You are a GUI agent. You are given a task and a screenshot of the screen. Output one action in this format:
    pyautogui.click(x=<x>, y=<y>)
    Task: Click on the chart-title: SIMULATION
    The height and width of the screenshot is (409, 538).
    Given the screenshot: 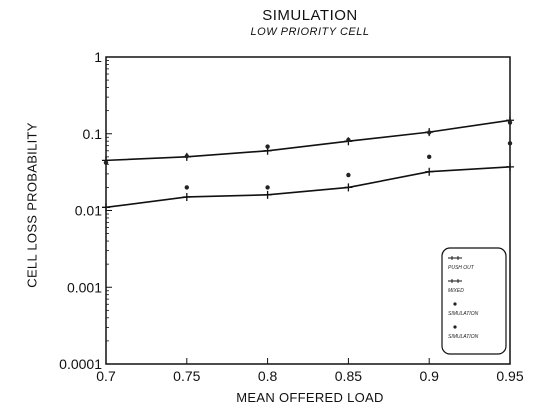 What is the action you would take?
    pyautogui.click(x=310, y=15)
    